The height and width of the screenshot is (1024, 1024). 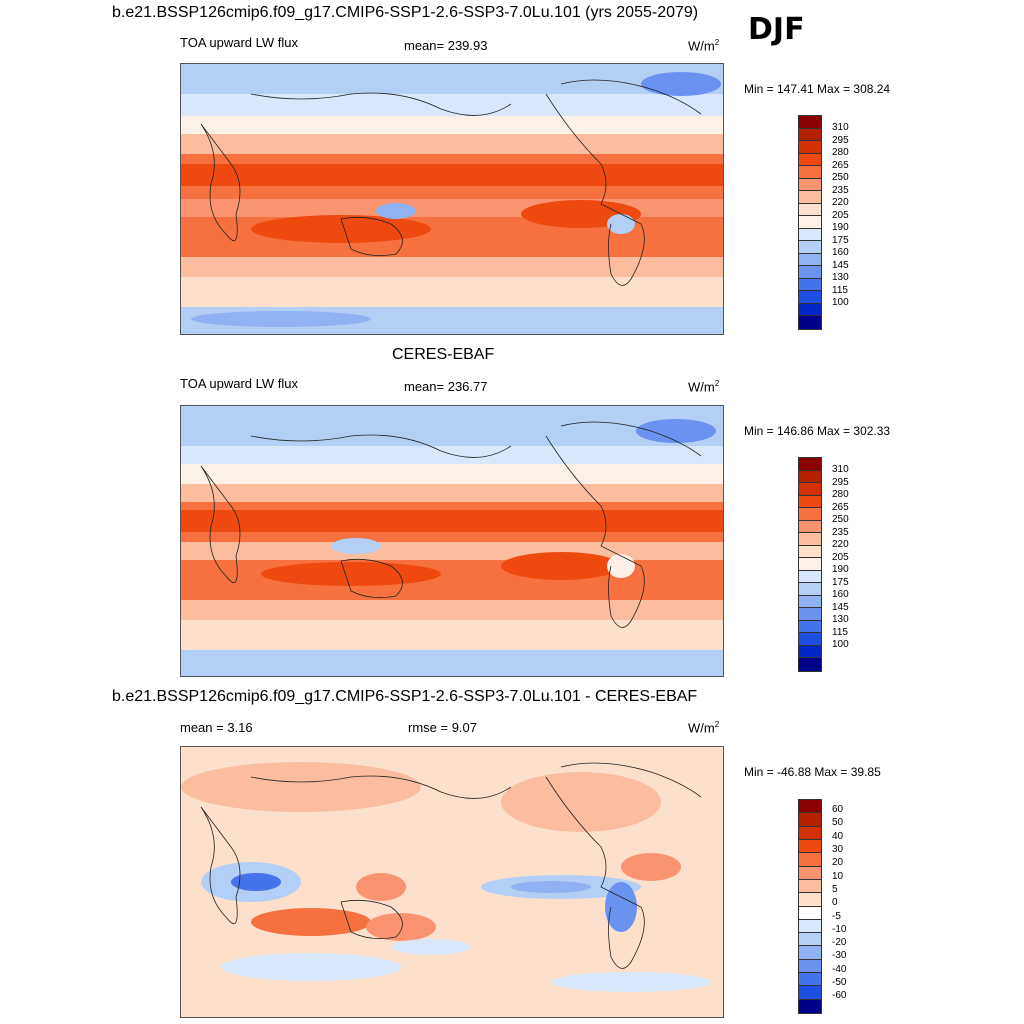 I want to click on panel-3-colorbar-tick-label: 10, so click(x=838, y=876).